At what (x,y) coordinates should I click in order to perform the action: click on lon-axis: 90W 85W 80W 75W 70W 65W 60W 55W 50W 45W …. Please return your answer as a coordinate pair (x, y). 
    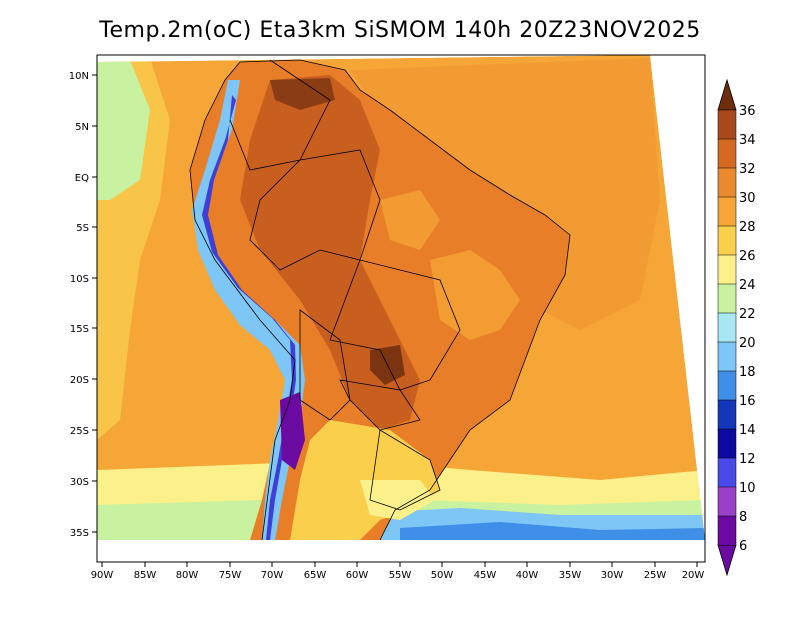
    Looking at the image, I should click on (398, 571).